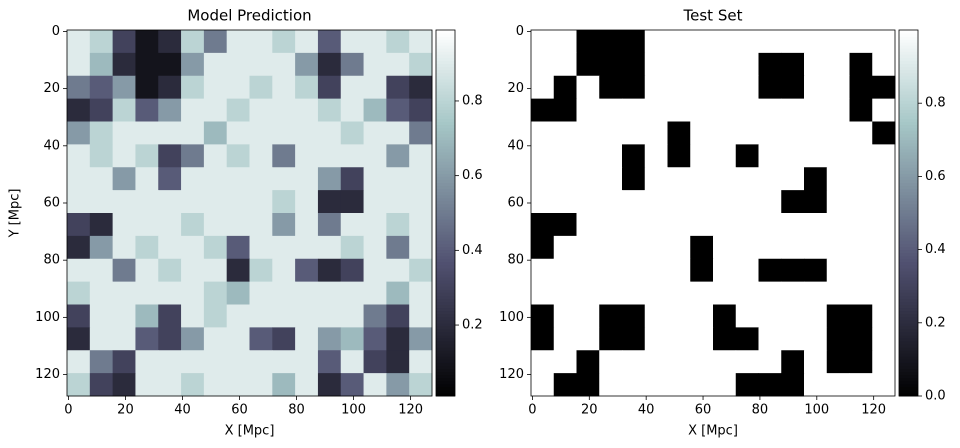  What do you see at coordinates (873, 410) in the screenshot?
I see `x-tick-label: 120` at bounding box center [873, 410].